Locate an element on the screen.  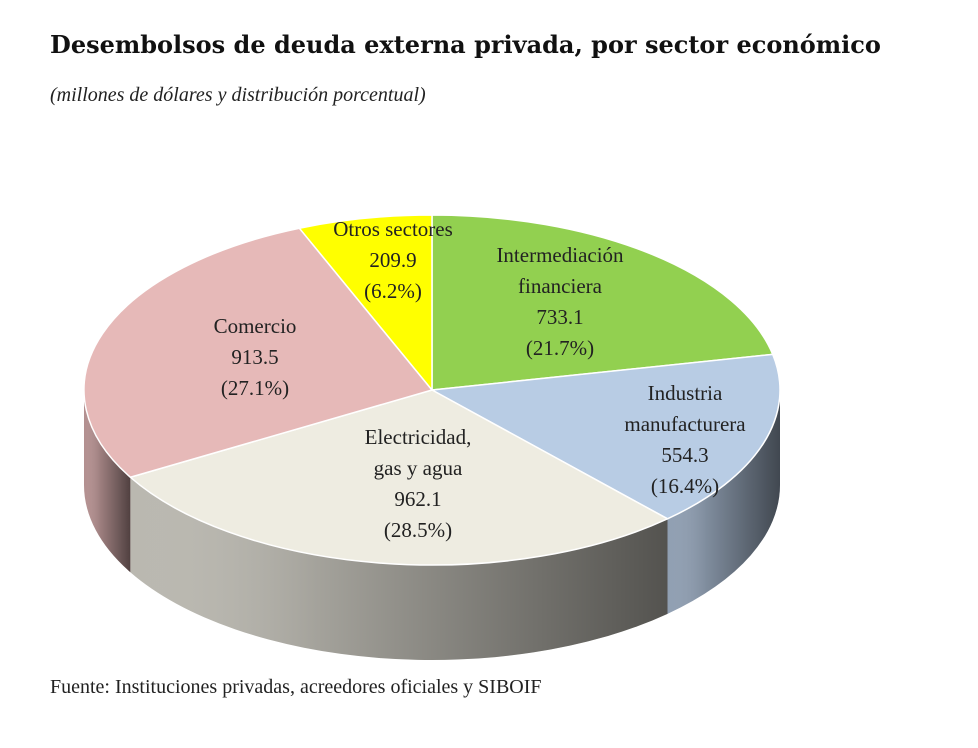
slice-label-3: Comercio 913.5 (27.1%) is located at coordinates (255, 357).